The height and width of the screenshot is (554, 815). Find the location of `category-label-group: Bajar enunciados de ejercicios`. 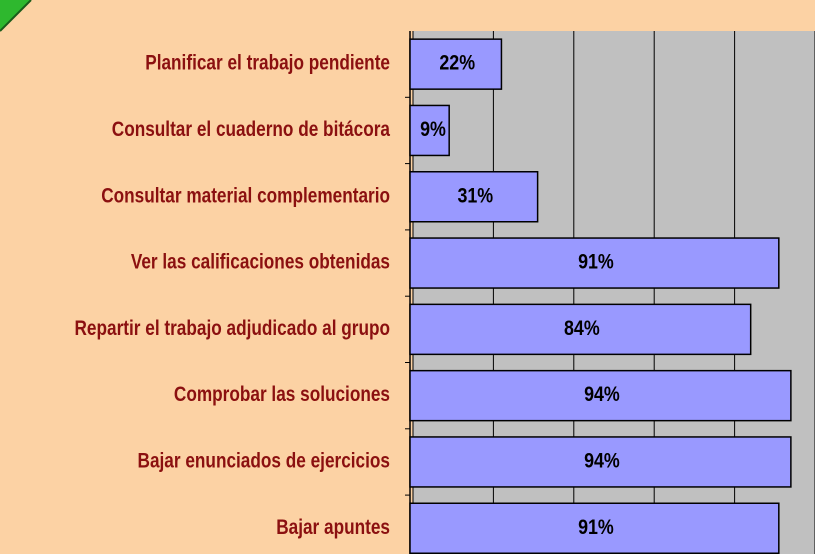

category-label-group: Bajar enunciados de ejercicios is located at coordinates (264, 461).